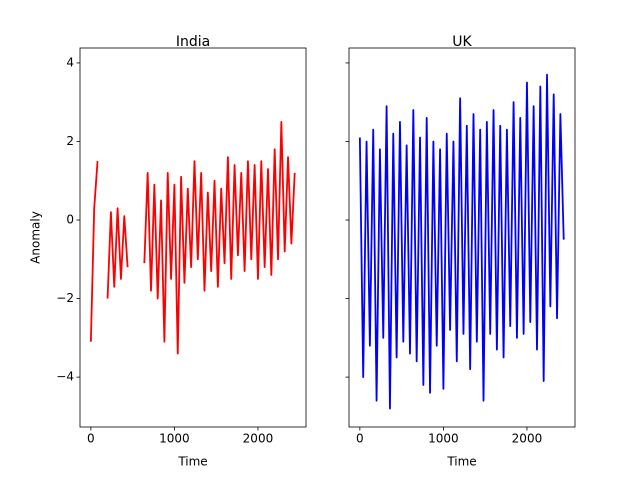 The width and height of the screenshot is (640, 480). What do you see at coordinates (36, 237) in the screenshot?
I see `y-axis-label: Anomaly` at bounding box center [36, 237].